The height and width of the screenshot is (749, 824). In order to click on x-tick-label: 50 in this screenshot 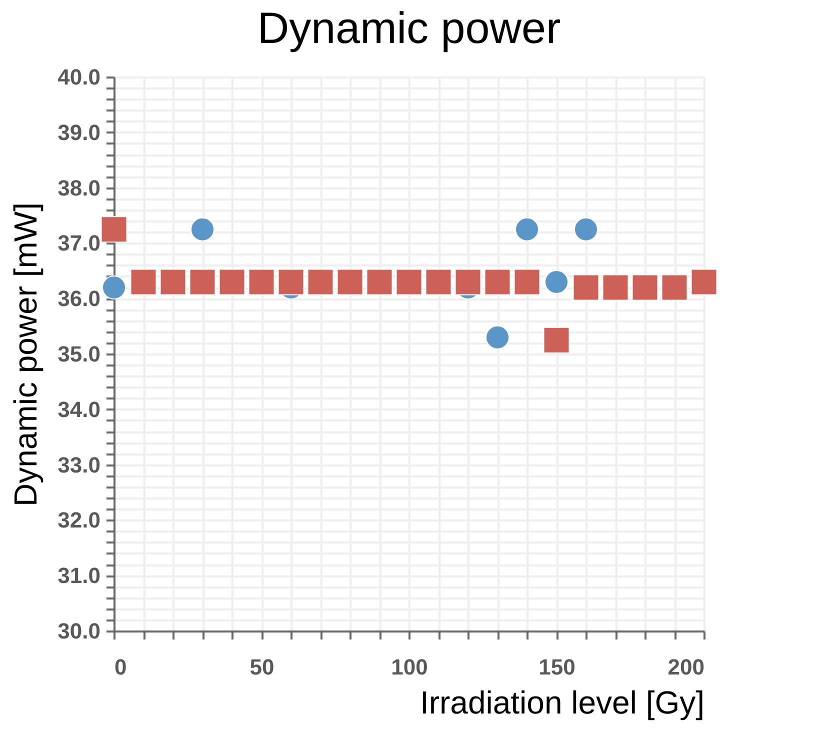, I will do `click(262, 667)`.